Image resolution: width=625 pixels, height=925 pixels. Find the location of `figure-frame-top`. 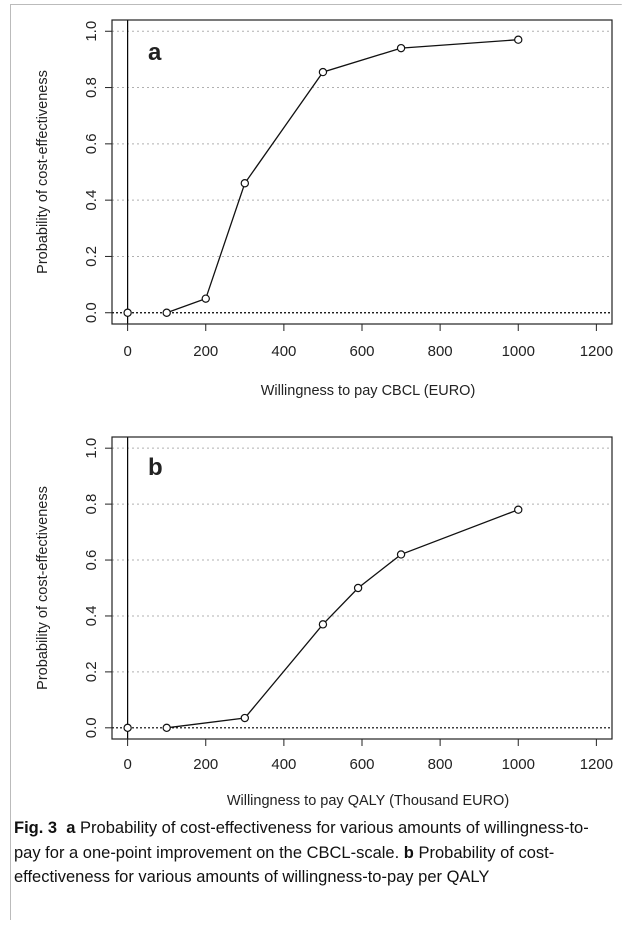

figure-frame-top is located at coordinates (316, 4).